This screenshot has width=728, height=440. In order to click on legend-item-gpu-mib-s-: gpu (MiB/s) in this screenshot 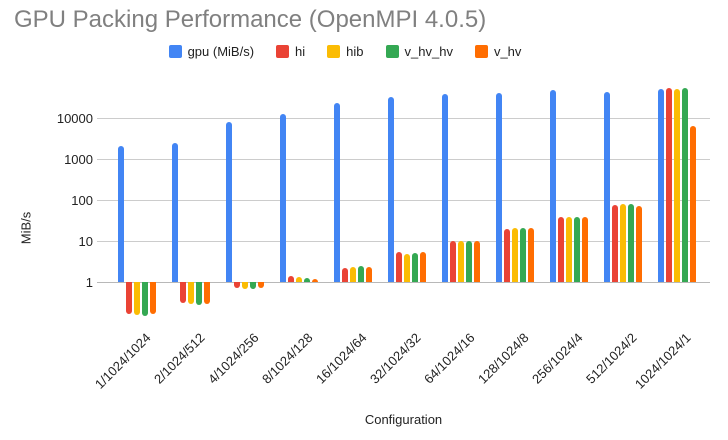, I will do `click(211, 51)`.